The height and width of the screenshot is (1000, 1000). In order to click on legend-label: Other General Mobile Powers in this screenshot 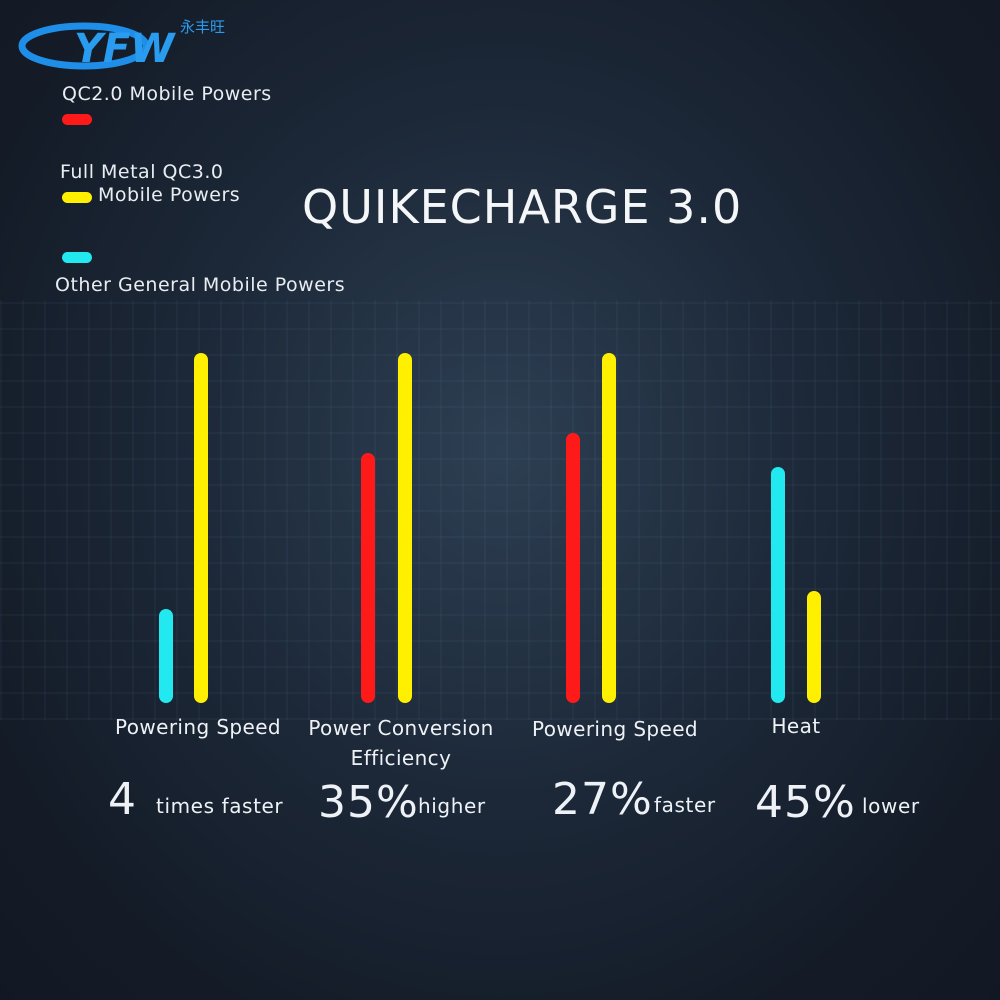, I will do `click(200, 285)`.